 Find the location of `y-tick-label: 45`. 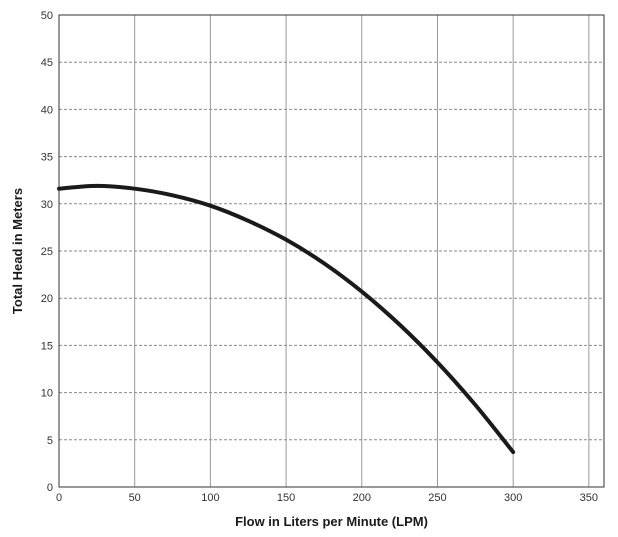

y-tick-label: 45 is located at coordinates (47, 63).